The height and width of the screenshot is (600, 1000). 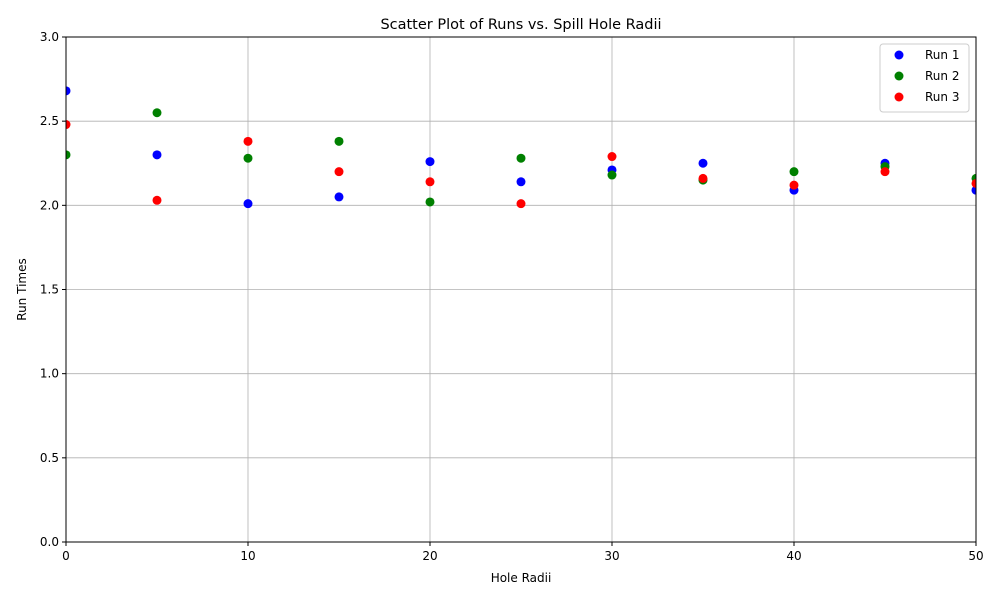 What do you see at coordinates (975, 556) in the screenshot?
I see `x-tick-label: 50` at bounding box center [975, 556].